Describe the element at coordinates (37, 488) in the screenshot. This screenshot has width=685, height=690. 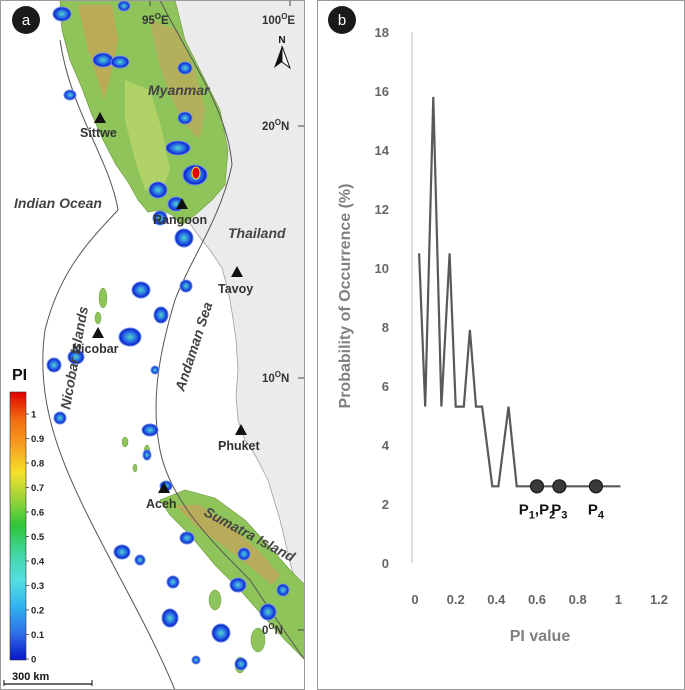
I see `legend-tick-label: 0.7` at that location.